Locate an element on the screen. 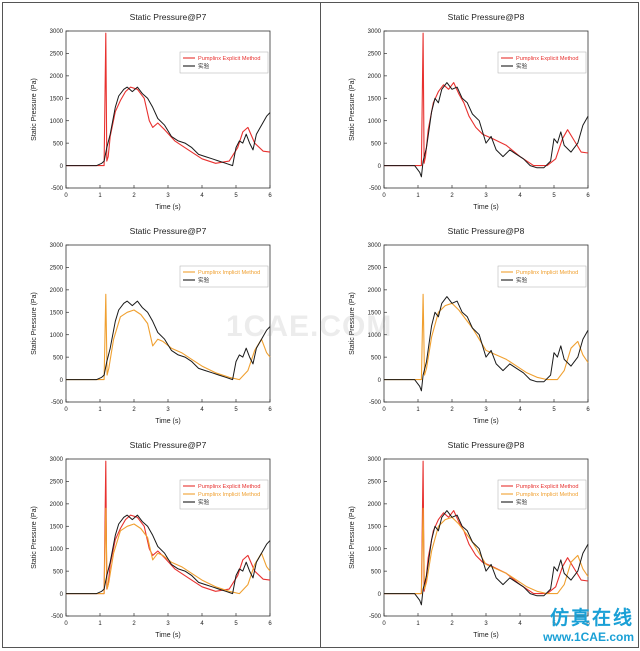 Image resolution: width=640 pixels, height=651 pixels. brand-logo: 仿真在线 www.1CAE.com is located at coordinates (588, 623).